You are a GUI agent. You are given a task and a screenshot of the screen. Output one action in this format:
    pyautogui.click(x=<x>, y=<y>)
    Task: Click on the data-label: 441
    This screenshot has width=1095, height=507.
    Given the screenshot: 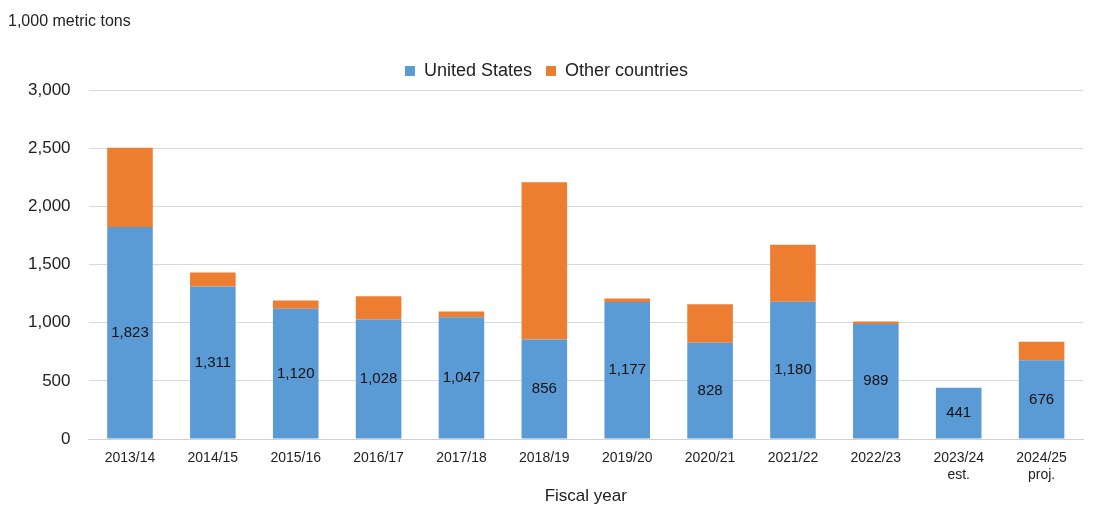 What is the action you would take?
    pyautogui.click(x=959, y=412)
    